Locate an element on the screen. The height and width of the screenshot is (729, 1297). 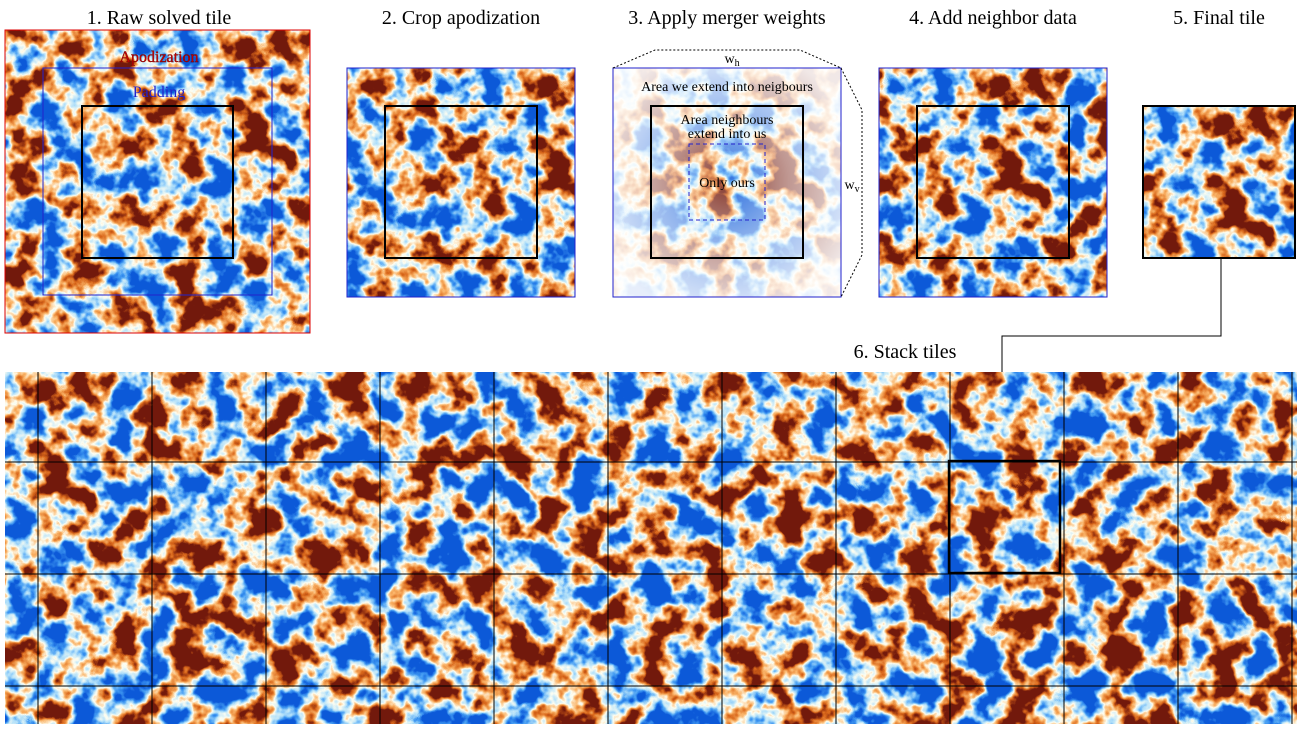
inner-label: Only ours is located at coordinates (727, 183).